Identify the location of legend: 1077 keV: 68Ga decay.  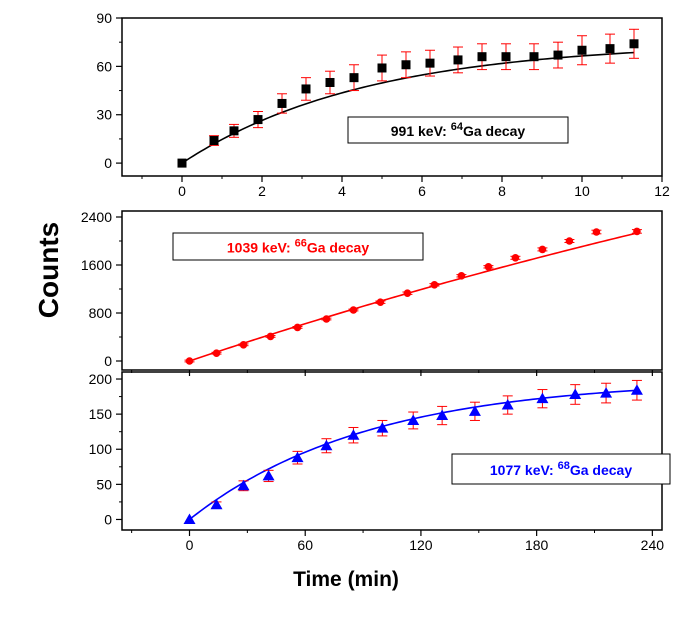
(561, 469).